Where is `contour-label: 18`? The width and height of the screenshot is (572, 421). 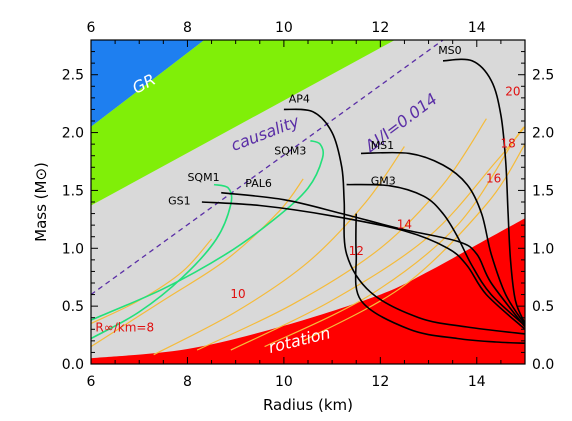
contour-label: 18 is located at coordinates (507, 144).